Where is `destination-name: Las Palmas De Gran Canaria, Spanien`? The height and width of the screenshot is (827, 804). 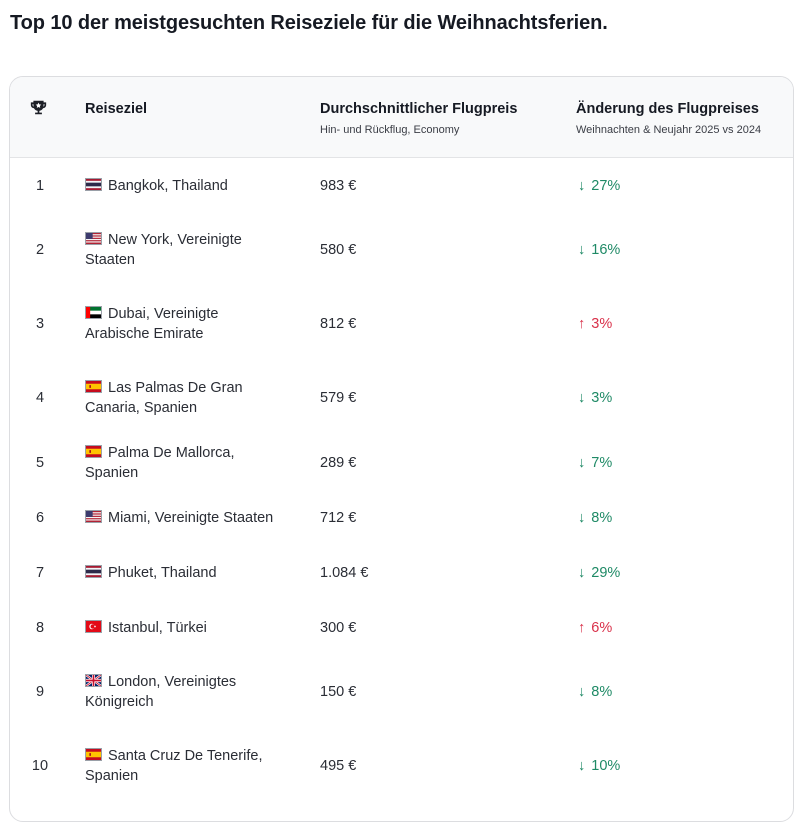
destination-name: Las Palmas De Gran Canaria, Spanien is located at coordinates (164, 398).